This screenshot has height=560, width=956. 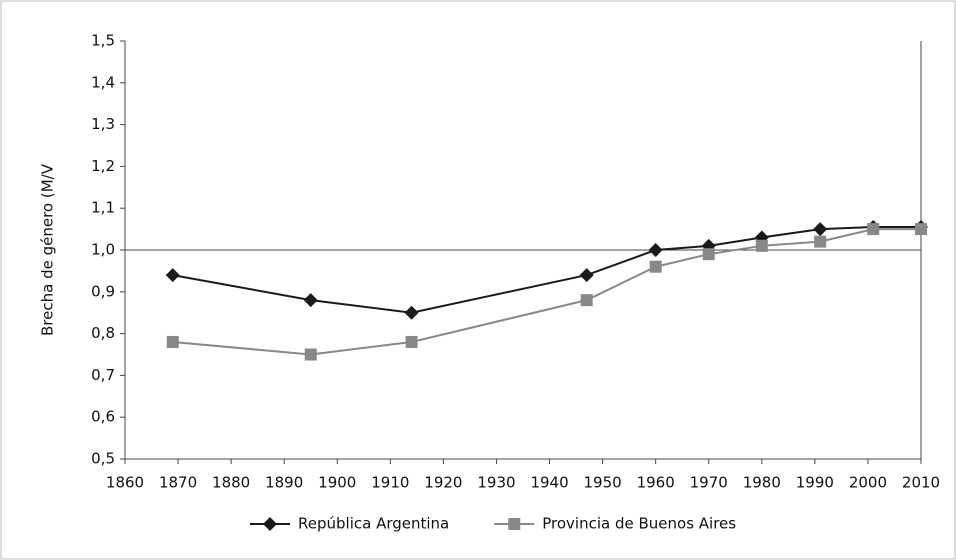 I want to click on x-tick-label: 1950, so click(x=603, y=483).